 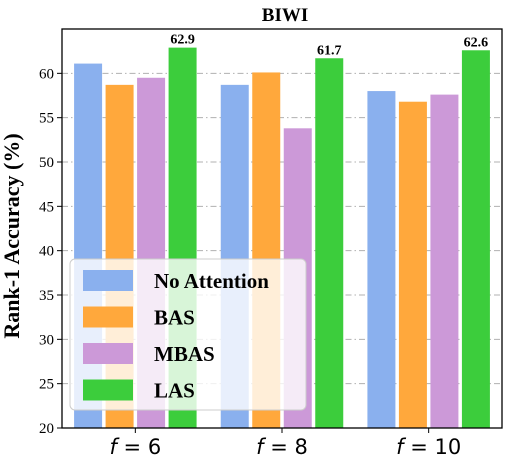 I want to click on bar-no-attention, so click(x=381, y=260).